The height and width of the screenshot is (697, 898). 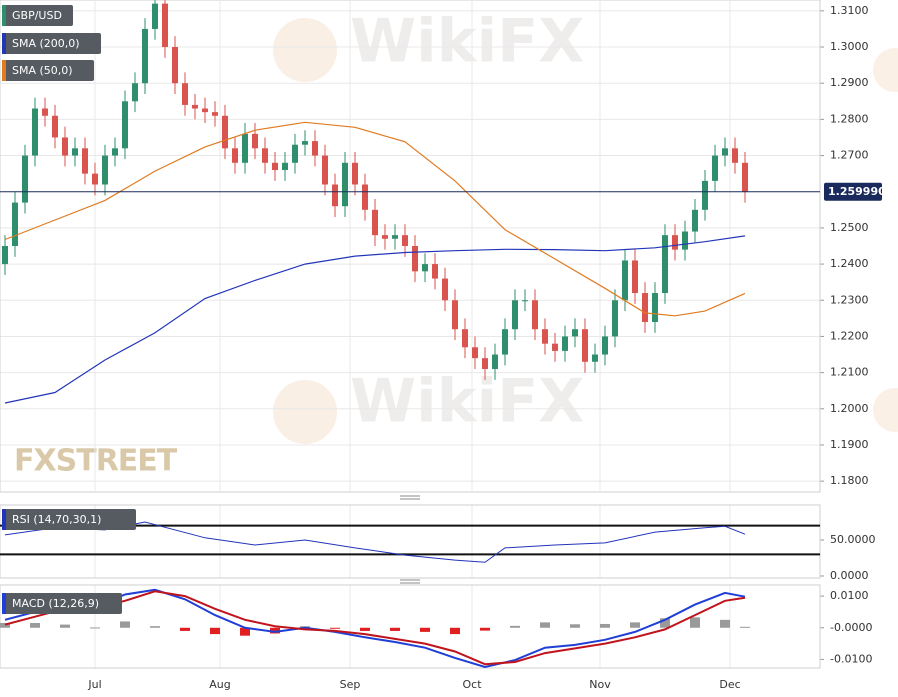 I want to click on y-tick-label: 1.1900, so click(x=849, y=444).